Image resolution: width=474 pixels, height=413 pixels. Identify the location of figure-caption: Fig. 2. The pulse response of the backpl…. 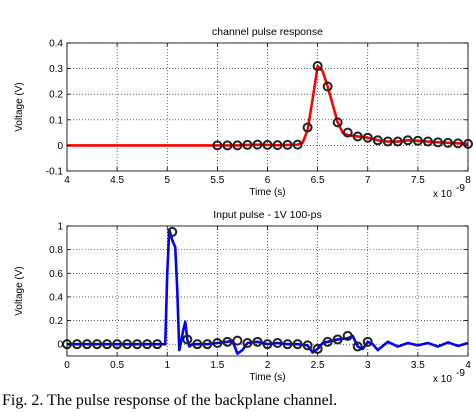
(170, 400).